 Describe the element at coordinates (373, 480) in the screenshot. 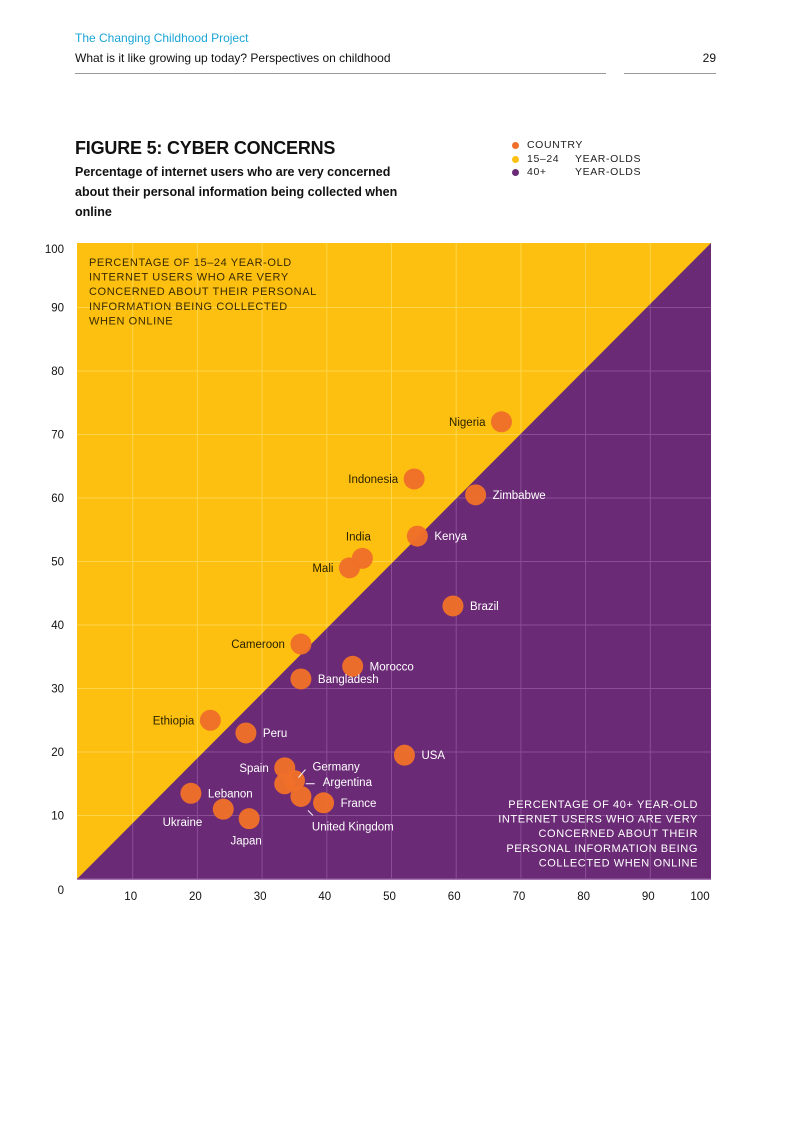

I see `point-label: Indonesia` at that location.